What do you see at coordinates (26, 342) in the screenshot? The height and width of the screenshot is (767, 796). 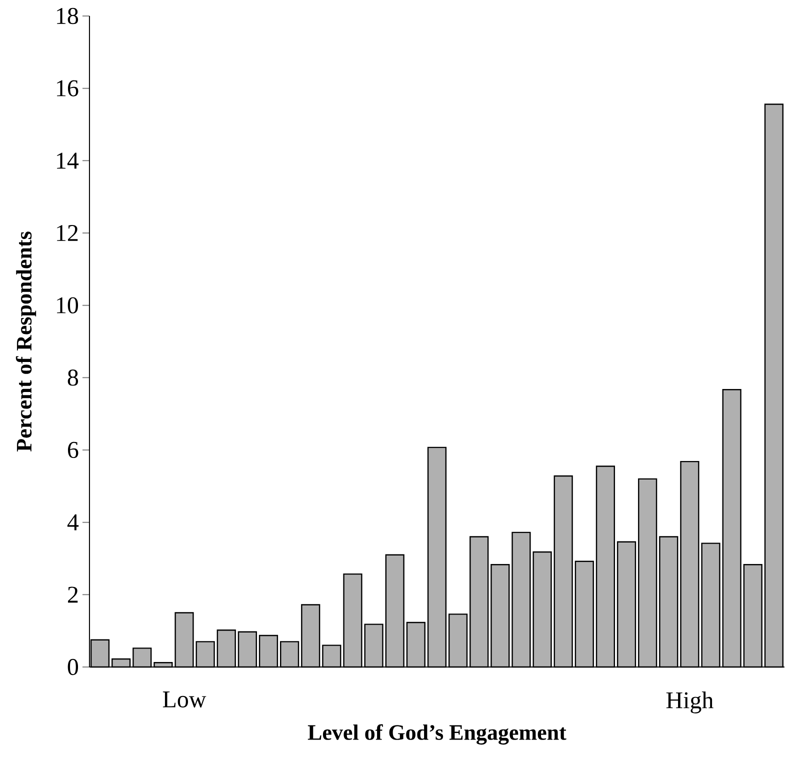 I see `y-axis-title: Percent of Respondents` at bounding box center [26, 342].